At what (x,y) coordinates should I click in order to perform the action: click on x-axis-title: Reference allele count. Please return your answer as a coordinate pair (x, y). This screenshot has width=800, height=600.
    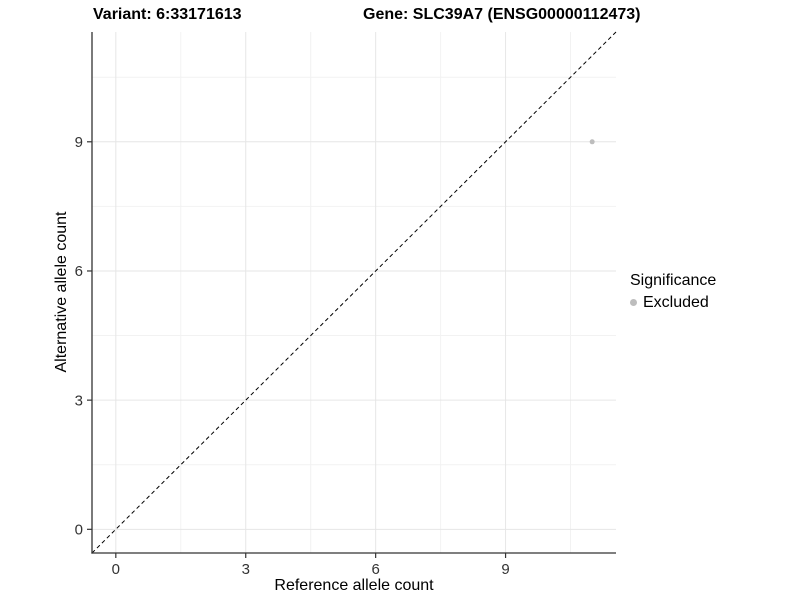
    Looking at the image, I should click on (354, 585).